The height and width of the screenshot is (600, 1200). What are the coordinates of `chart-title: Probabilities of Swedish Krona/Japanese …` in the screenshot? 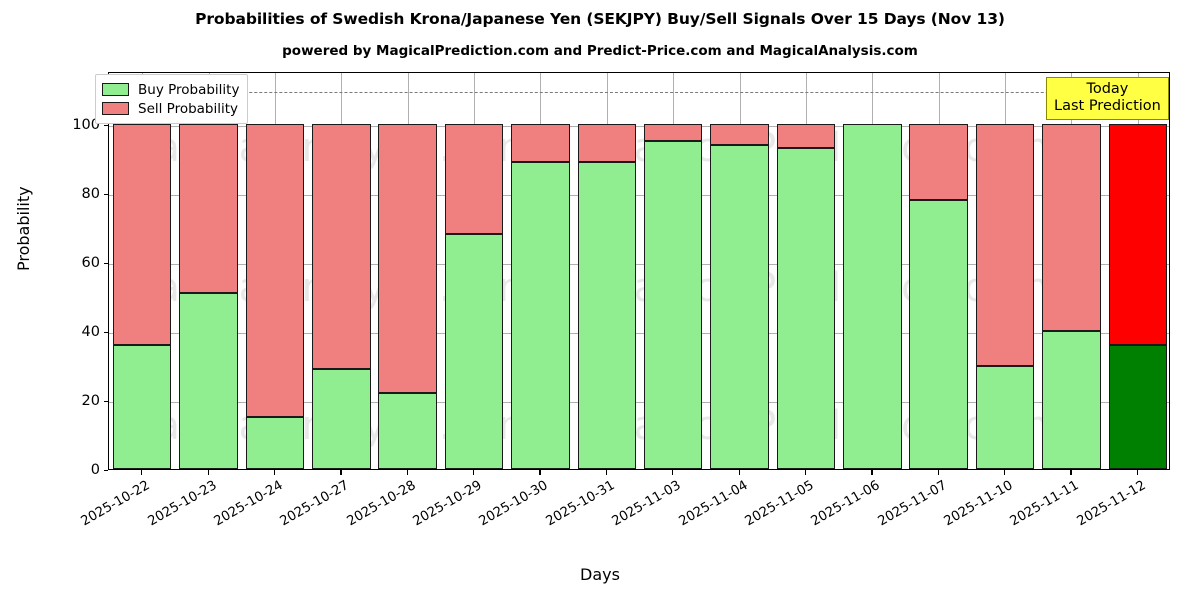 It's located at (600, 19).